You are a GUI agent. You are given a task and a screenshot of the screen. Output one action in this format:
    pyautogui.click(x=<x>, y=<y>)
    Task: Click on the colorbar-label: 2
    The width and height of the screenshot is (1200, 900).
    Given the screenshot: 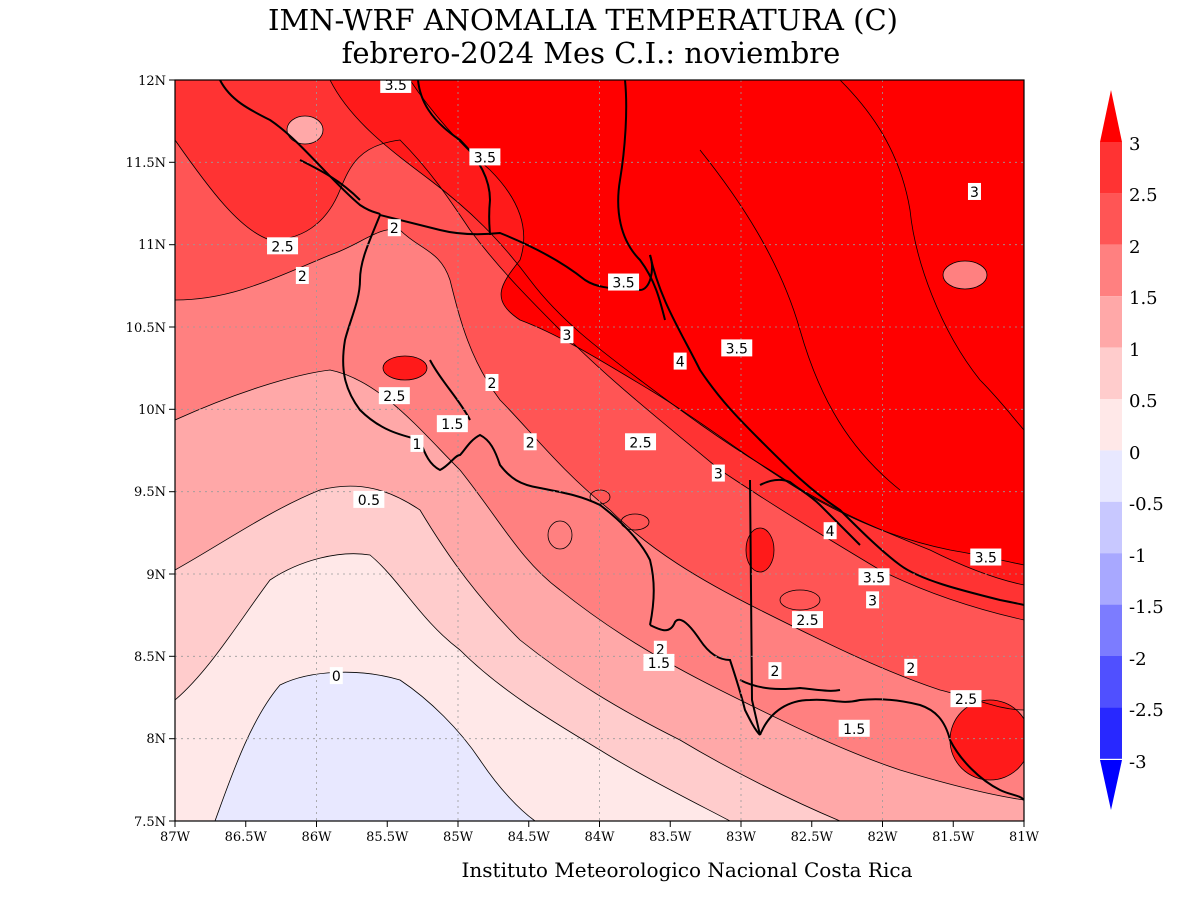 What is the action you would take?
    pyautogui.click(x=1134, y=247)
    